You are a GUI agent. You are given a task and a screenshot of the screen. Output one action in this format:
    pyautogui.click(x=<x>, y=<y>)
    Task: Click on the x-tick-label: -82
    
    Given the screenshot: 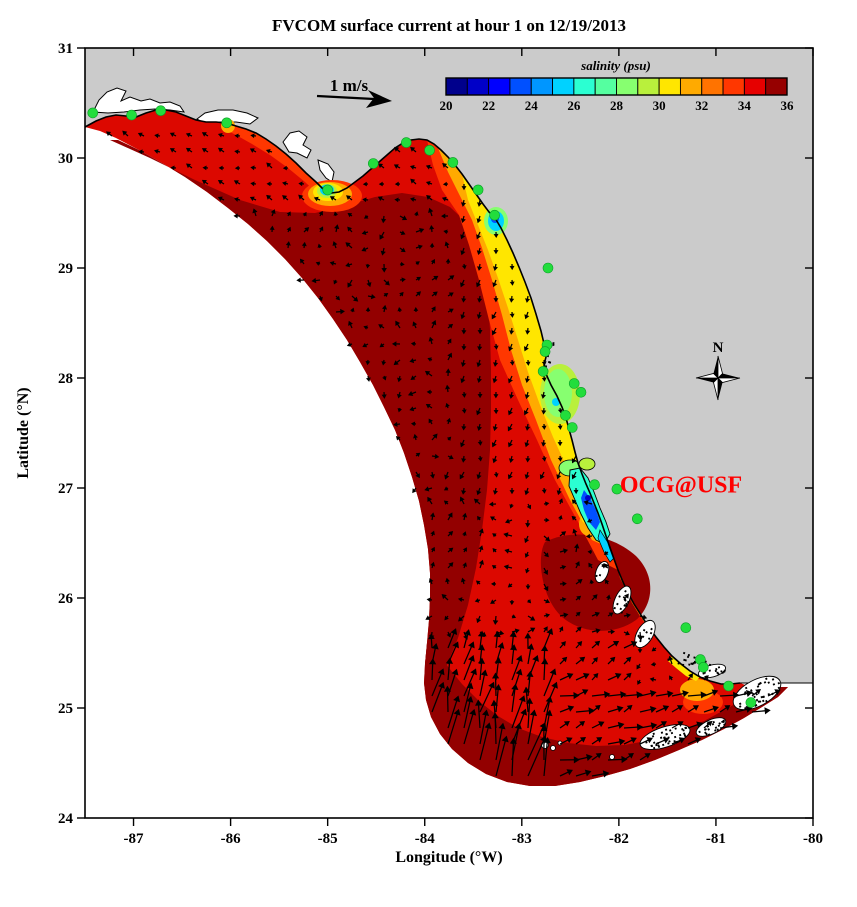 What is the action you would take?
    pyautogui.click(x=619, y=839)
    